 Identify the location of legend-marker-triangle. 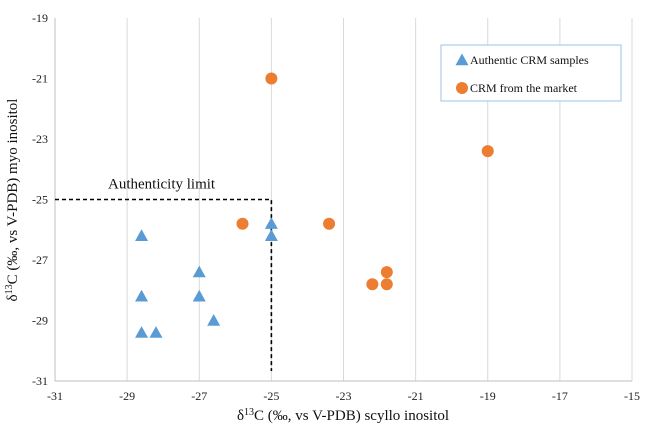
(462, 59).